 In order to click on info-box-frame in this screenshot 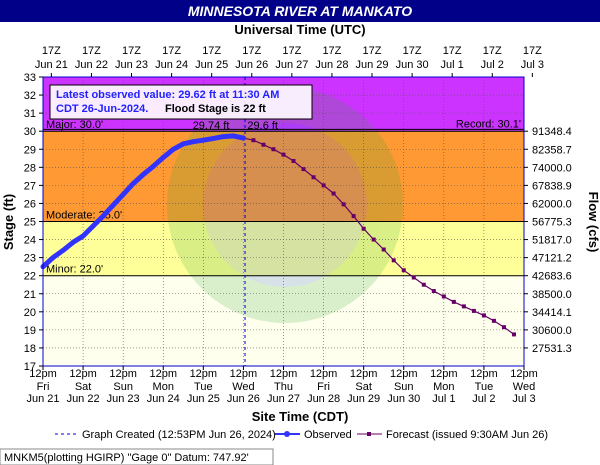, I will do `click(181, 102)`.